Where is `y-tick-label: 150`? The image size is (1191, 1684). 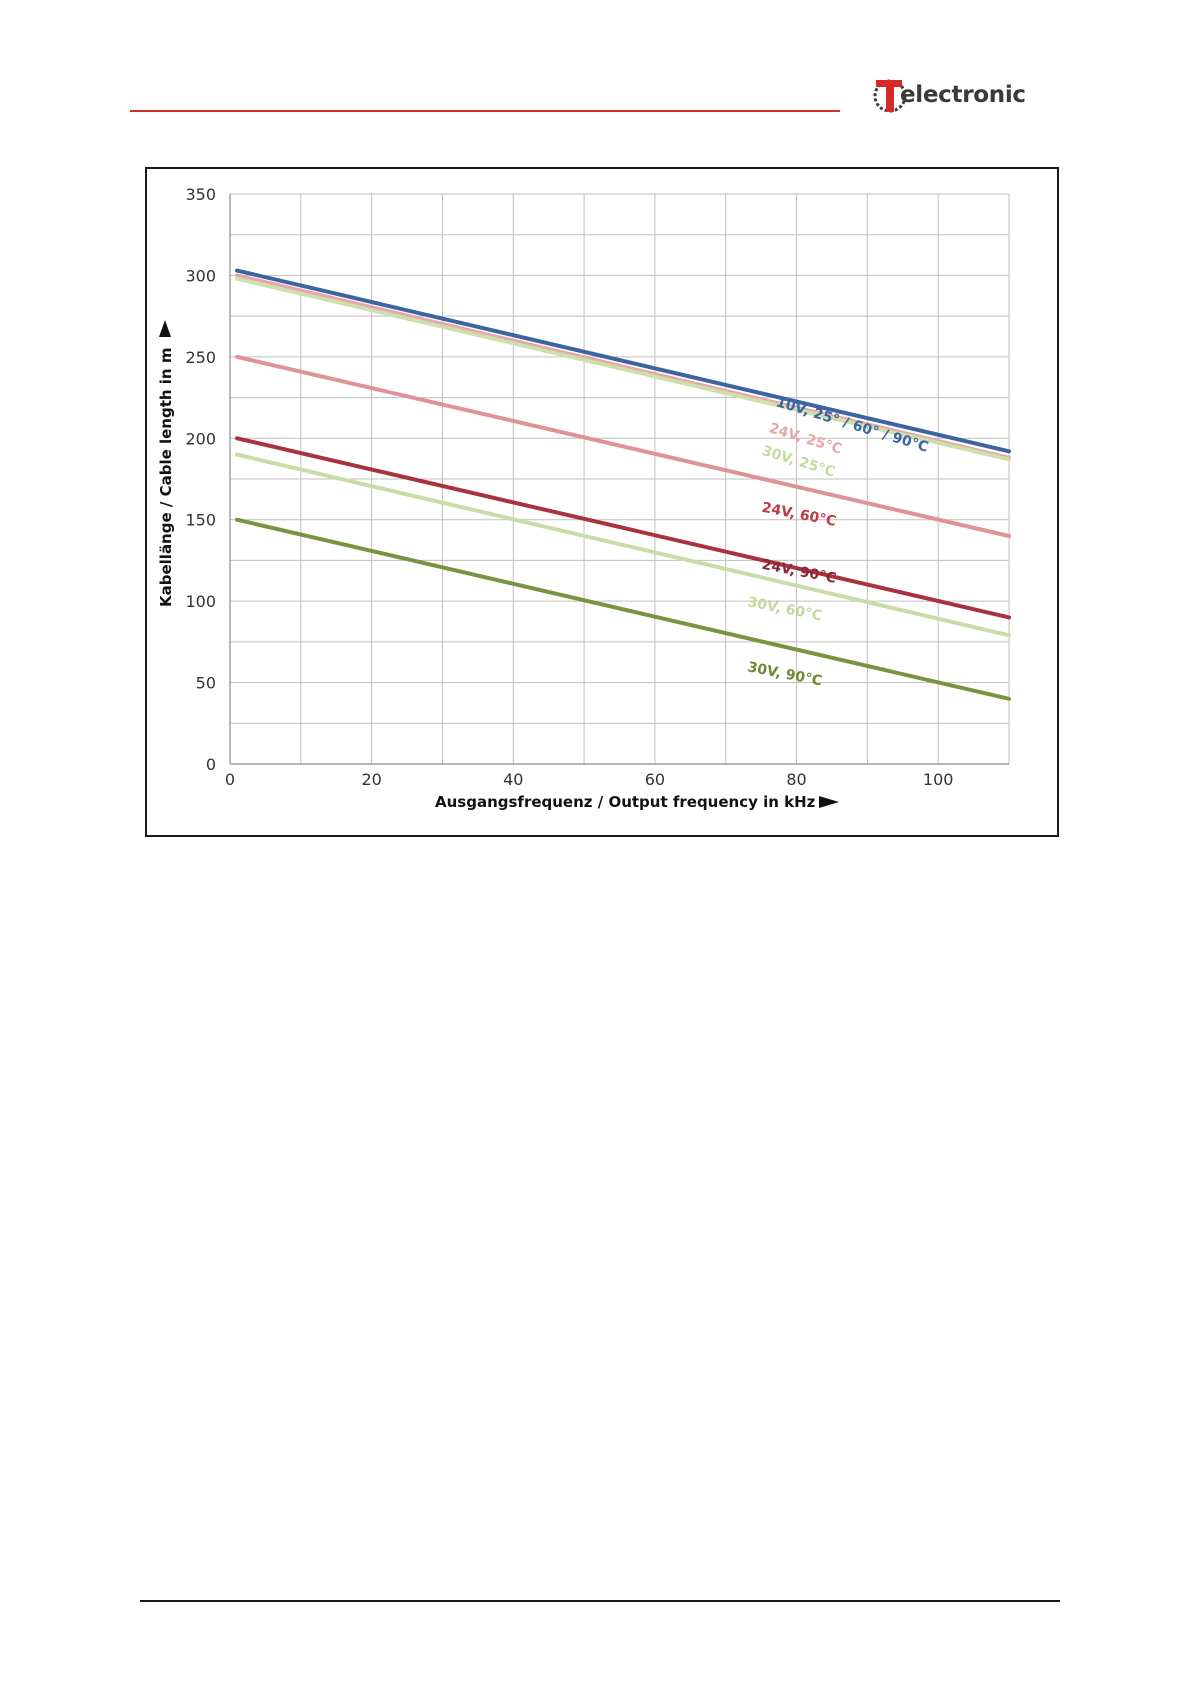 y-tick-label: 150 is located at coordinates (200, 520).